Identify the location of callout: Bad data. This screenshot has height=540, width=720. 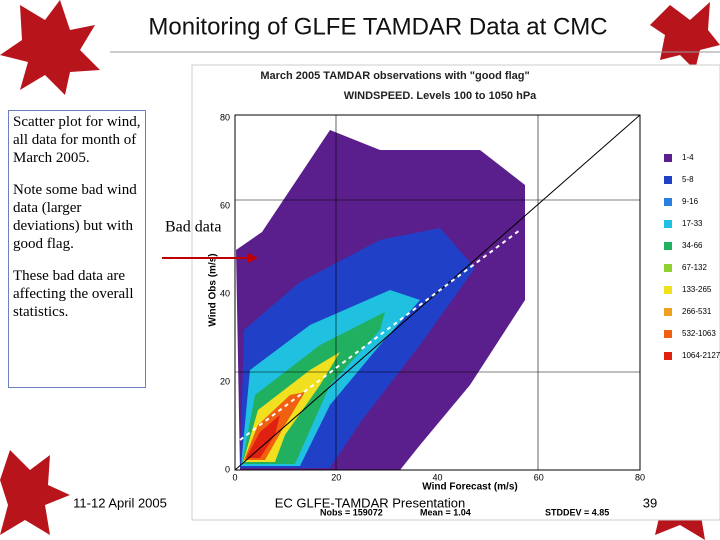
(193, 227).